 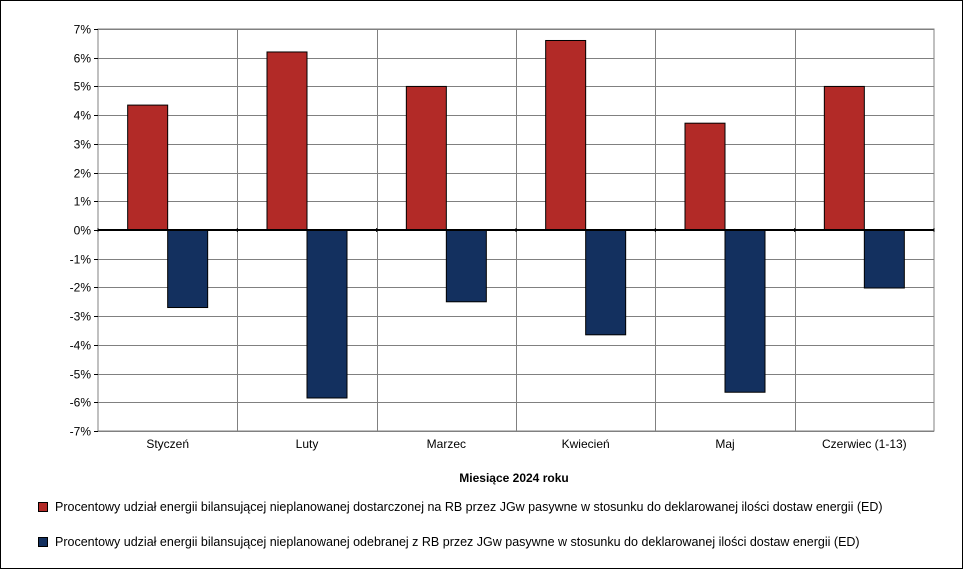 I want to click on legend-swatch-received, so click(x=43, y=542).